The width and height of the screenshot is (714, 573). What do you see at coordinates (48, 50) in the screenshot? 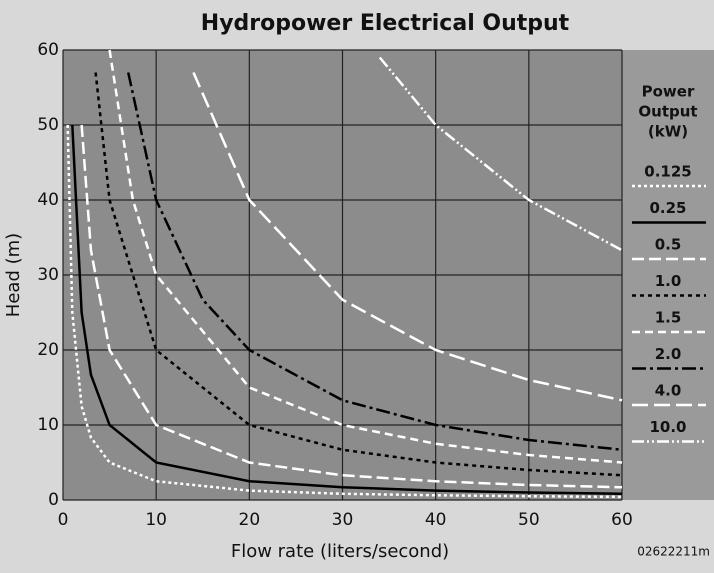
I see `y-tick-label: 60` at bounding box center [48, 50].